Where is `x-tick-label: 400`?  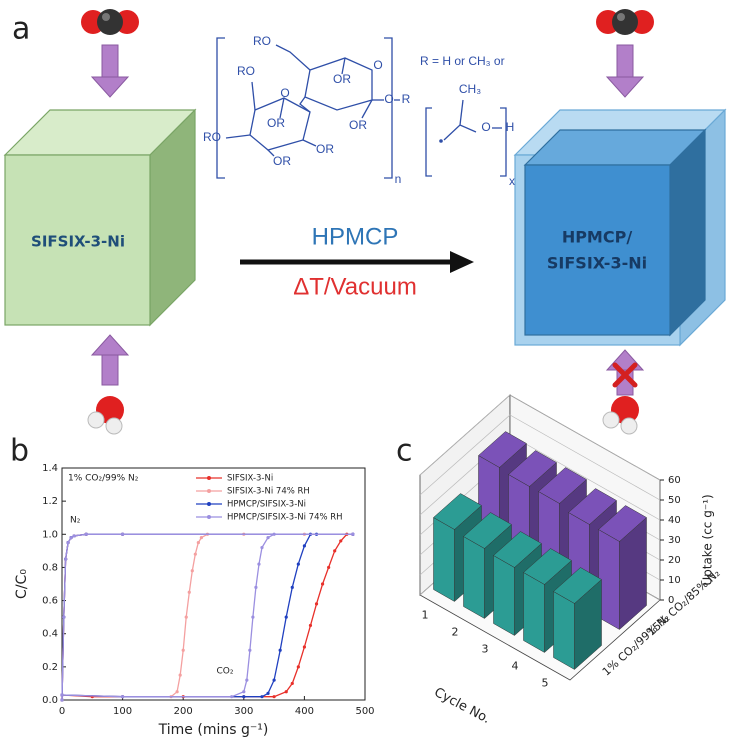
x-tick-label: 400 is located at coordinates (304, 711).